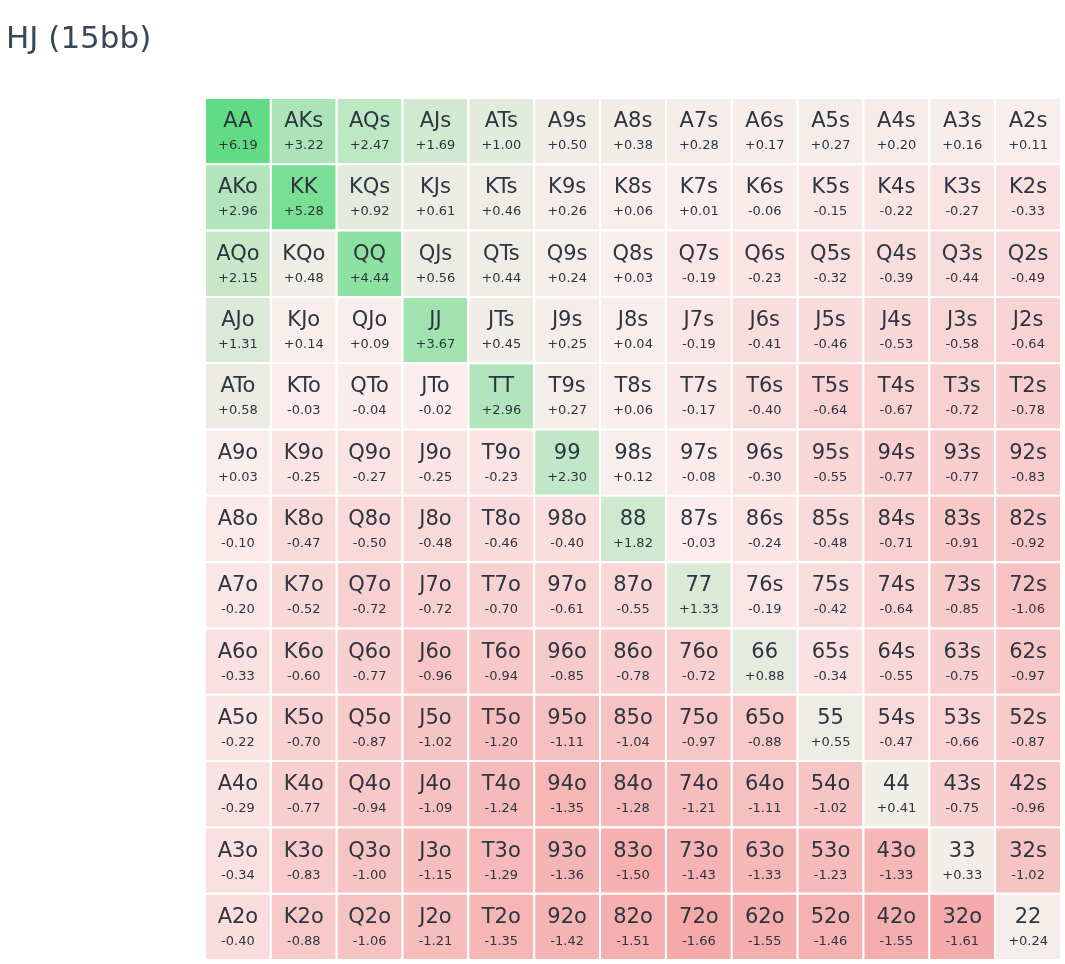 Image resolution: width=1065 pixels, height=964 pixels. I want to click on annotation: 43o, so click(896, 849).